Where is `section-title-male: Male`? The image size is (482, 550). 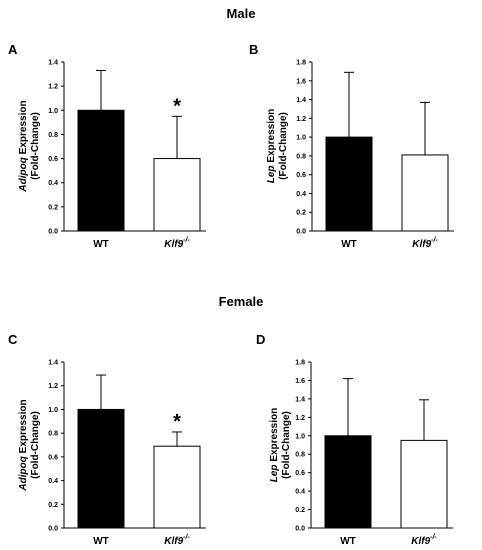
section-title-male: Male is located at coordinates (241, 13).